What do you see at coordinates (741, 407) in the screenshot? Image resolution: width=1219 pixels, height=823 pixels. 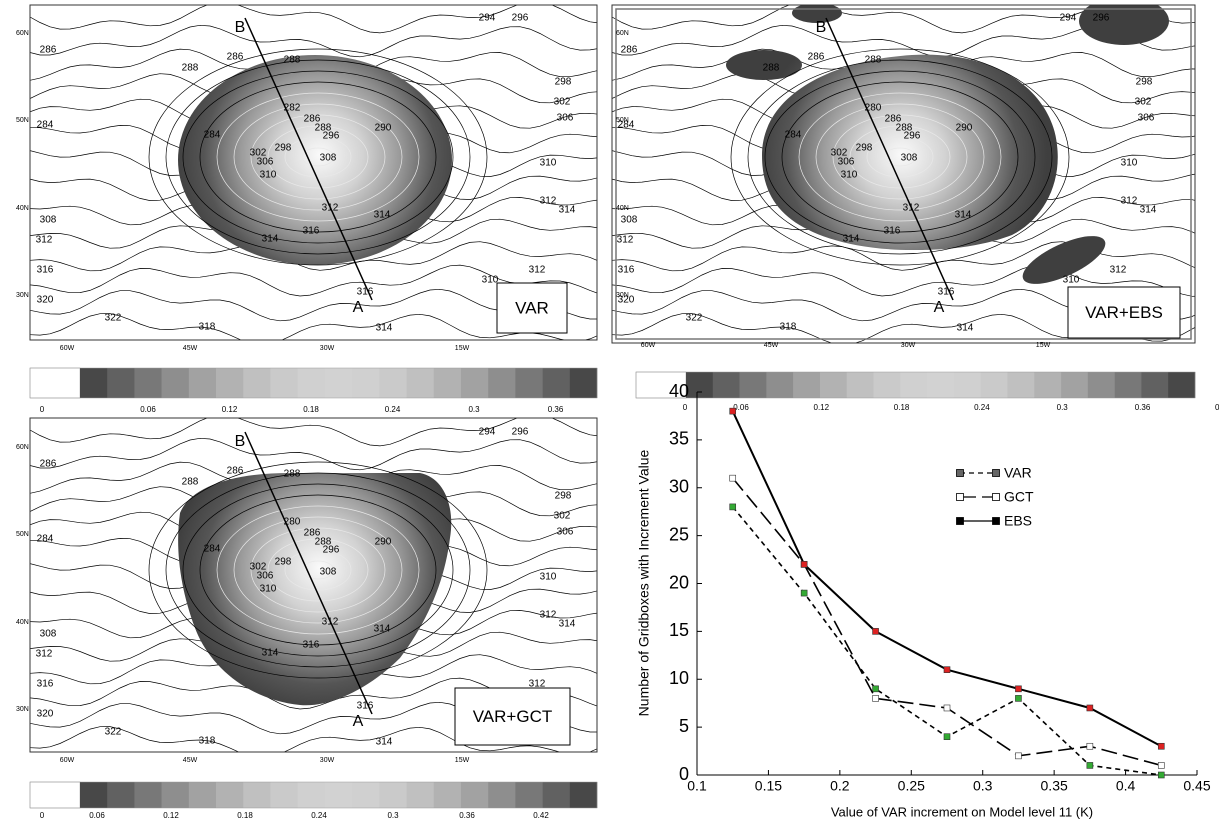 I see `colorbar-tick-label: 0.06` at bounding box center [741, 407].